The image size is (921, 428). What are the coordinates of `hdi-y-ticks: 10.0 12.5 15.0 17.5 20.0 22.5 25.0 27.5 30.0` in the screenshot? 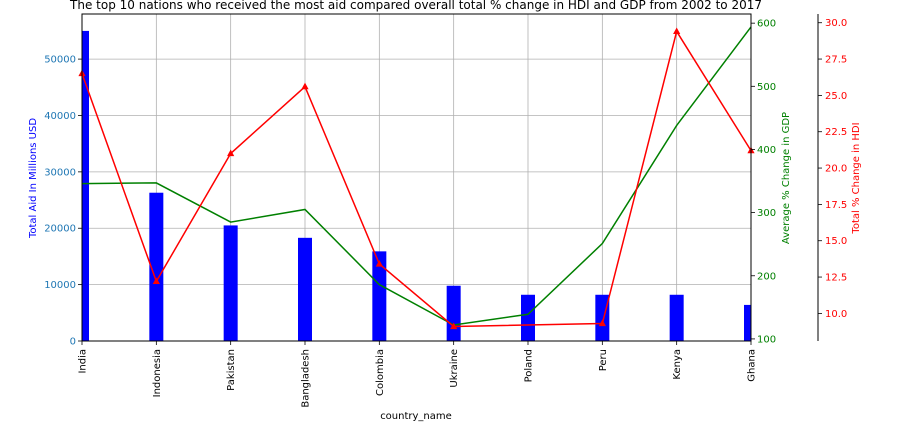 It's located at (832, 169).